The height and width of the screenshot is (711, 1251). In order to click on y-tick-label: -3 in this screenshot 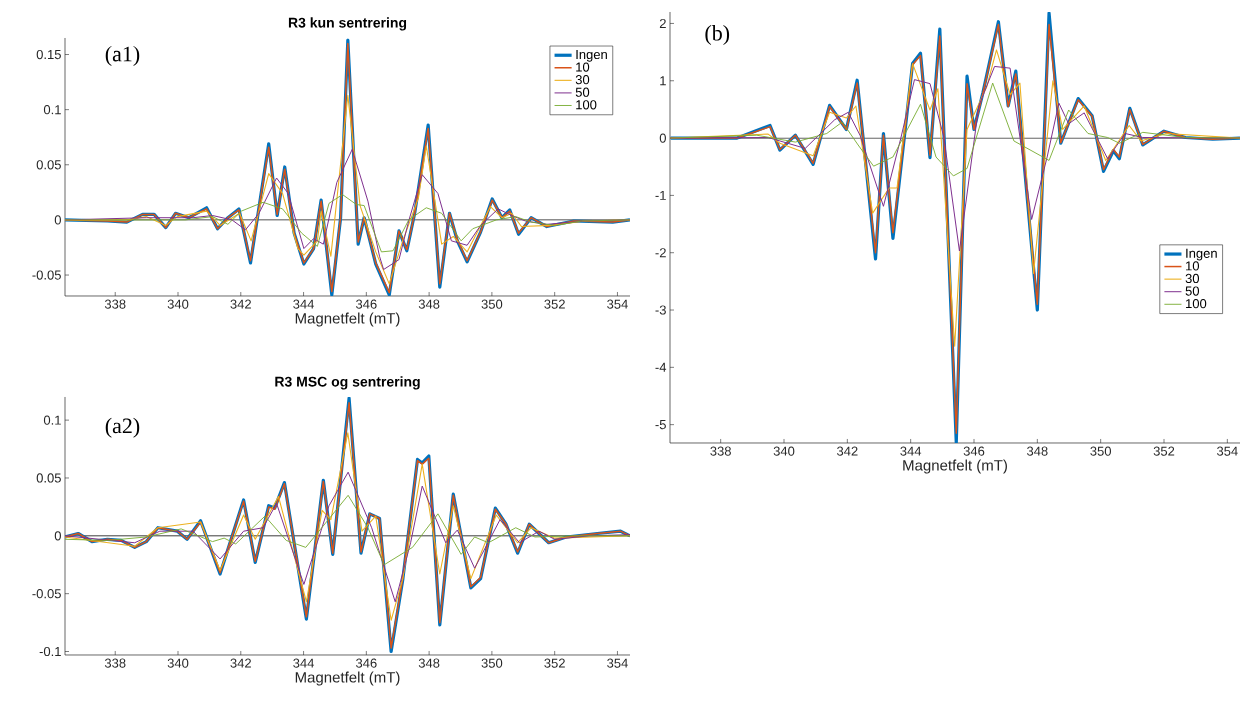, I will do `click(660, 310)`.